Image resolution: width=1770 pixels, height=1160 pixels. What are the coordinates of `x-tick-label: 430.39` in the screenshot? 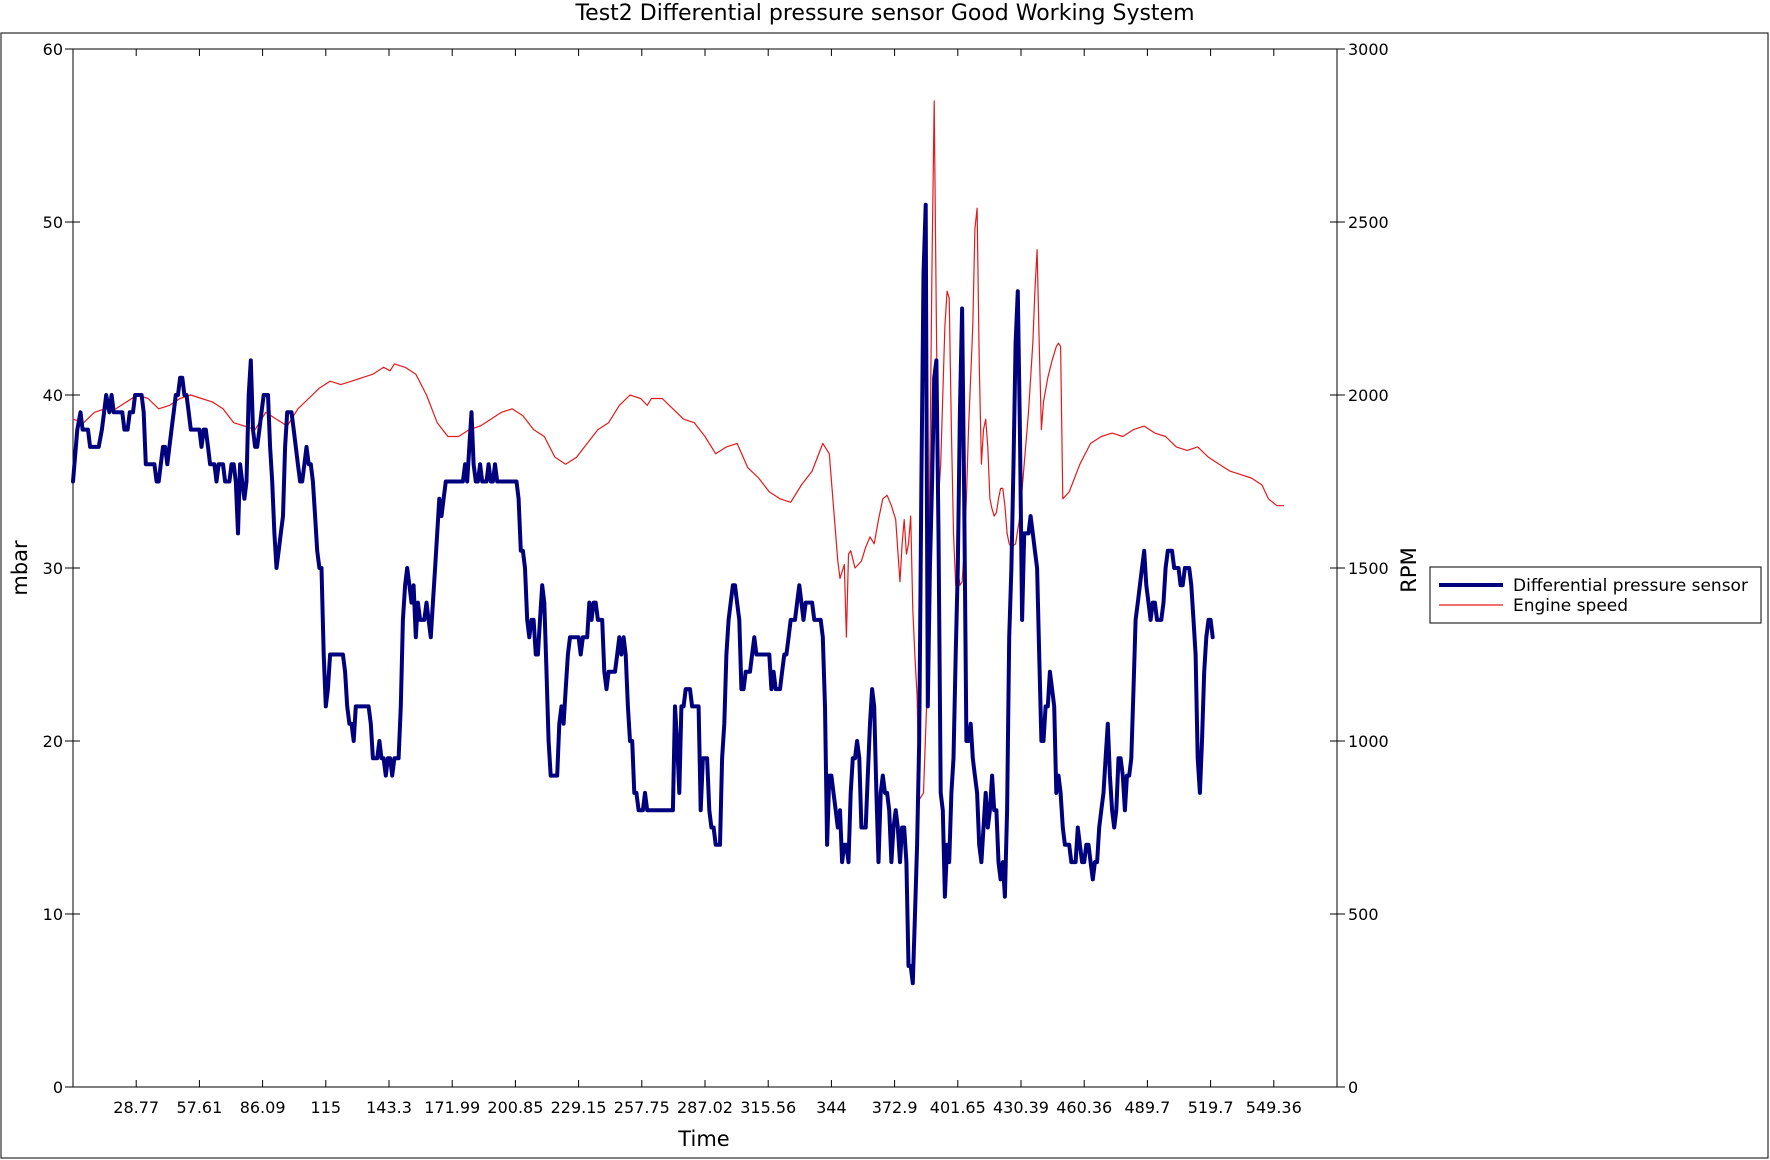 It's located at (1021, 1107).